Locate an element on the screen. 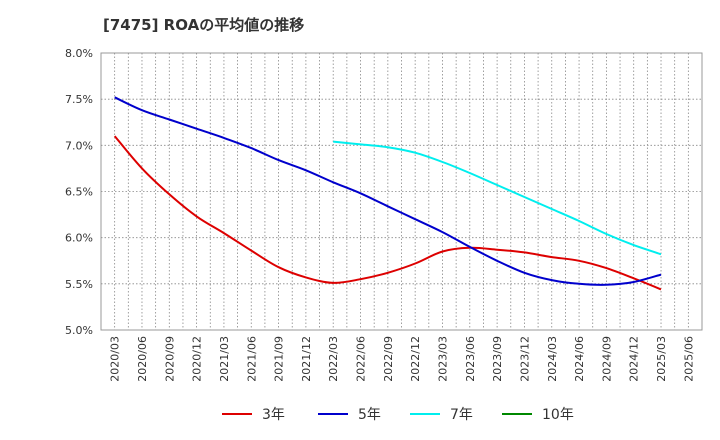 Image resolution: width=720 pixels, height=440 pixels. legend-item: 7年 is located at coordinates (441, 414).